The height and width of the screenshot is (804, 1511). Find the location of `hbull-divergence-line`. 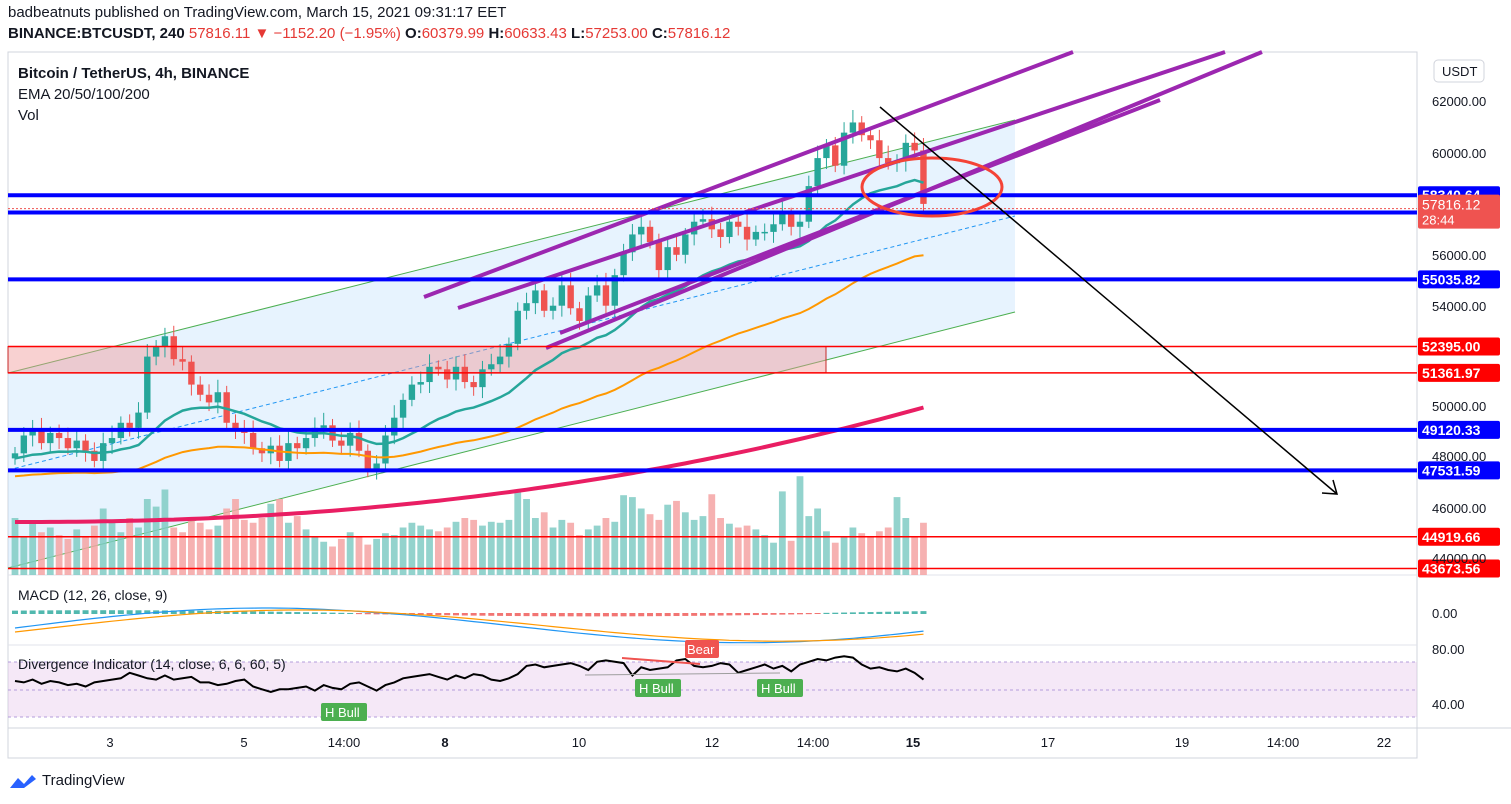

hbull-divergence-line is located at coordinates (682, 674).